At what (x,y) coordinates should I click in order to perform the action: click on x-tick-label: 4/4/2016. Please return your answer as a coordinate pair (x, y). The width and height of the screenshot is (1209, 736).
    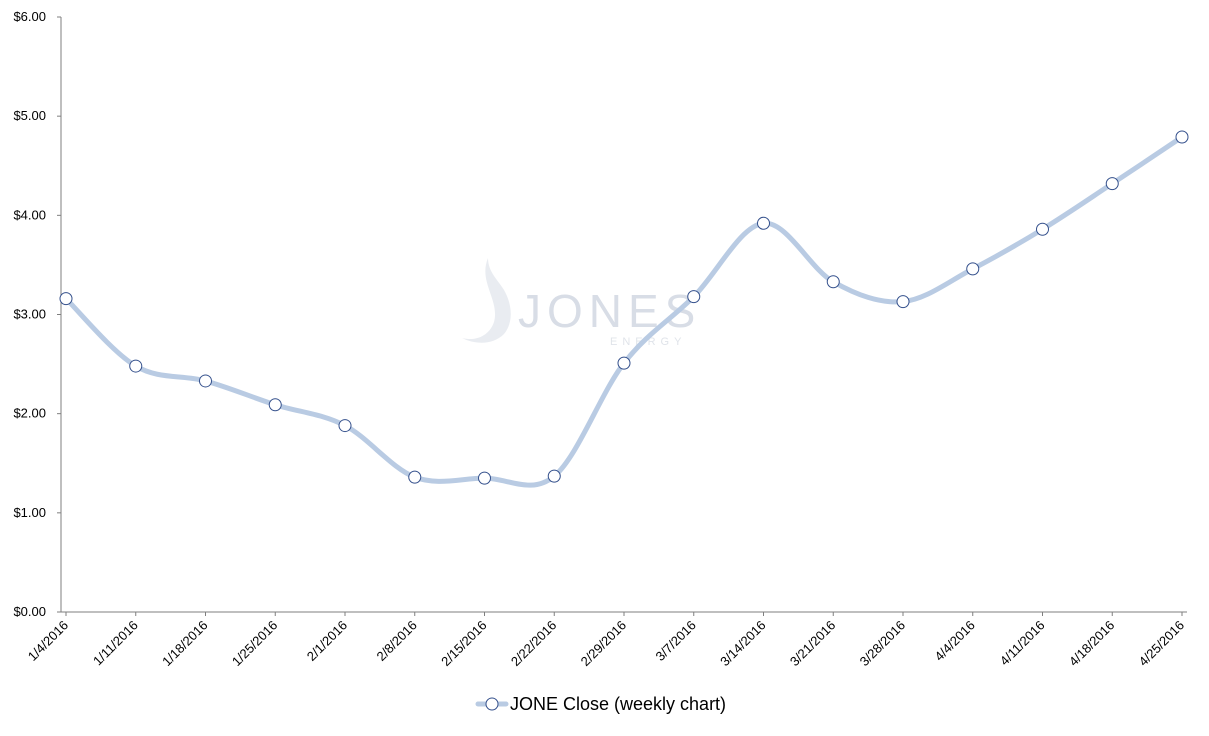
    Looking at the image, I should click on (954, 641).